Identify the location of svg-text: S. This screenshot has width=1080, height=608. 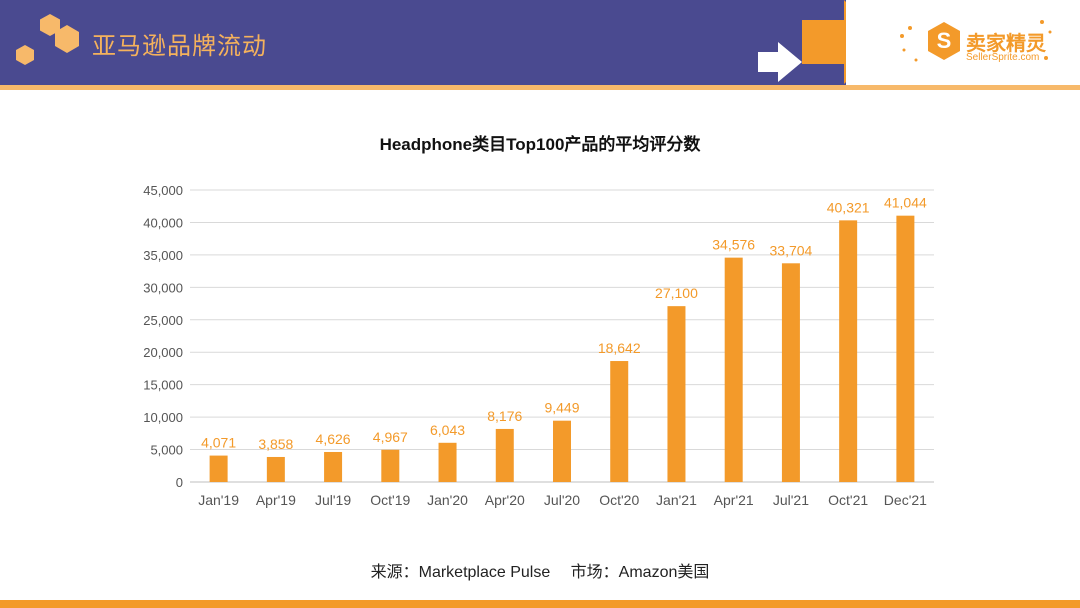
(944, 40).